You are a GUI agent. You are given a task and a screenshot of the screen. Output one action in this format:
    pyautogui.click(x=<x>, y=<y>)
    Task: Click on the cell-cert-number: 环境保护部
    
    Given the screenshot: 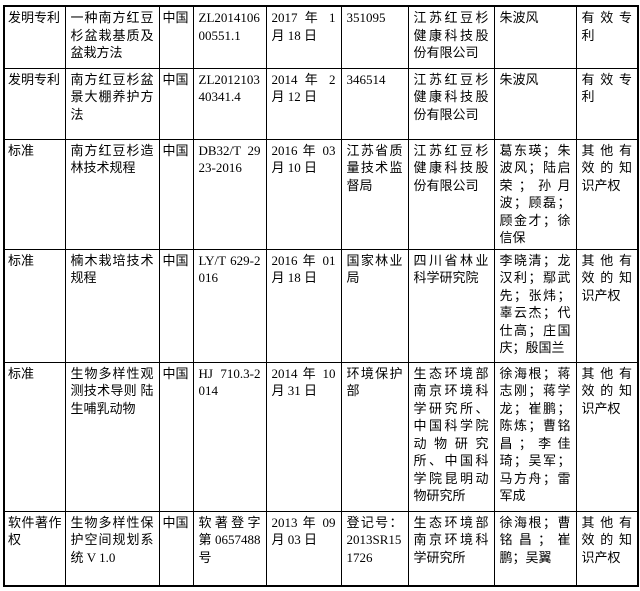 What is the action you would take?
    pyautogui.click(x=374, y=436)
    